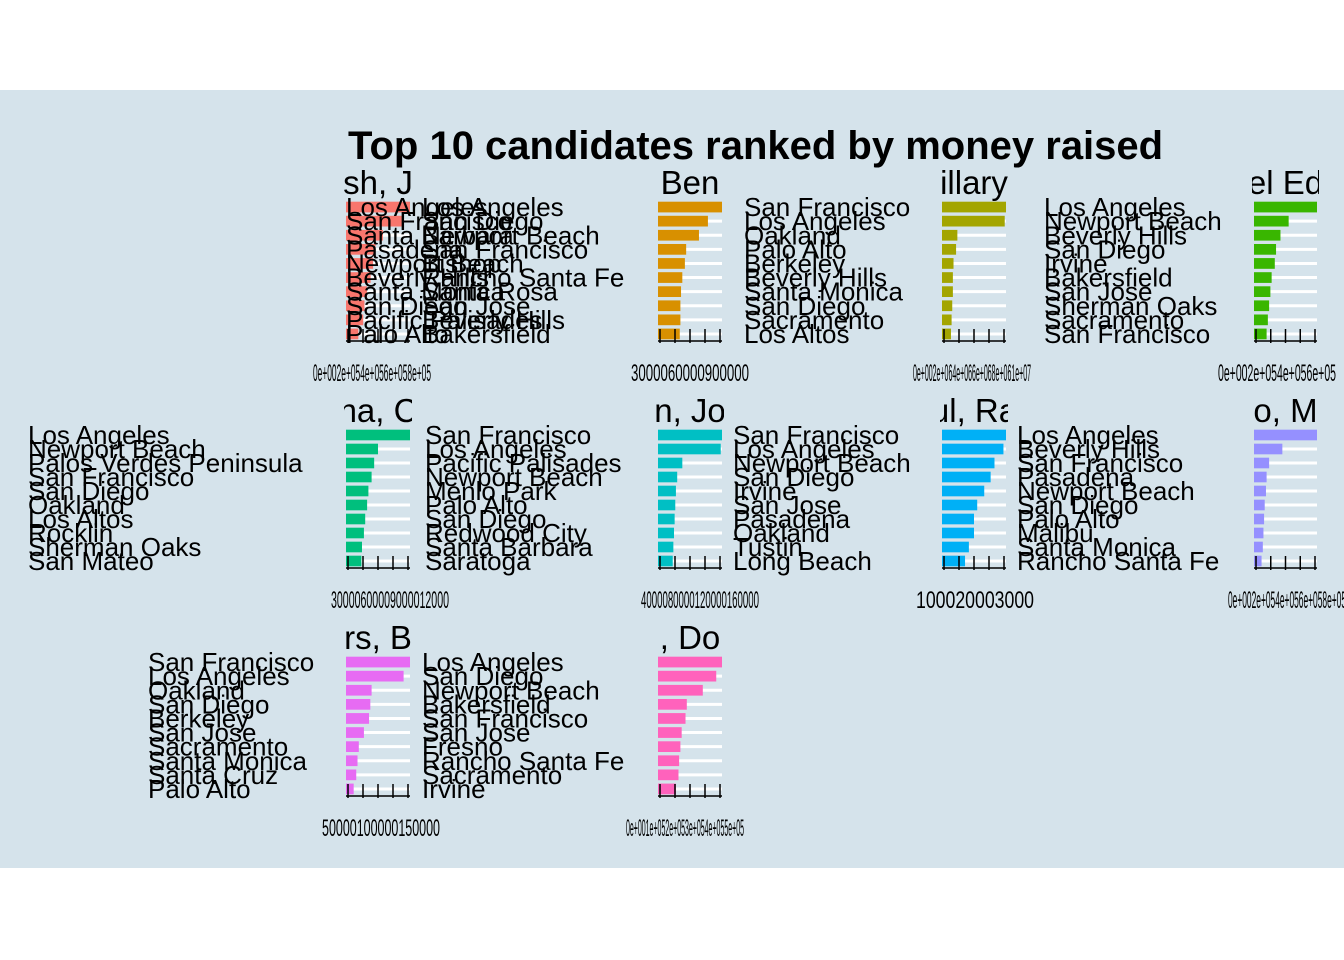  I want to click on category-label: Los Altos, so click(81, 519).